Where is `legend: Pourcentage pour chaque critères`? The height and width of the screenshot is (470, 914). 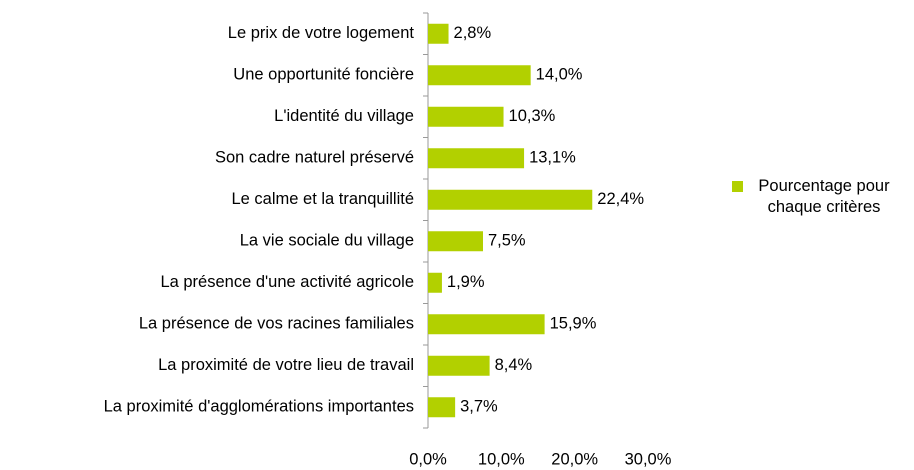
legend: Pourcentage pour chaque critères is located at coordinates (817, 197).